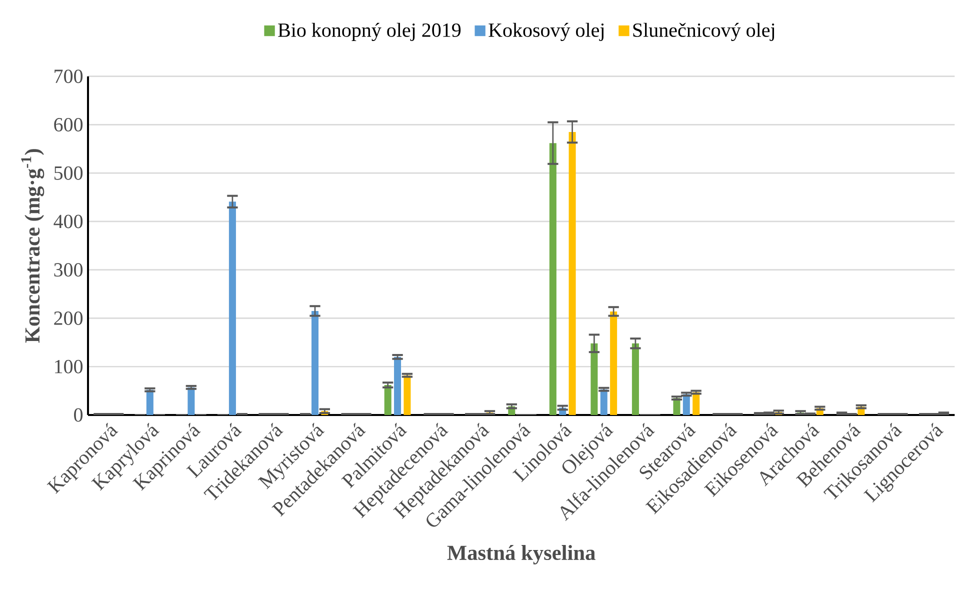 This screenshot has height=603, width=958. I want to click on legend-label: Kokosový olej, so click(546, 32).